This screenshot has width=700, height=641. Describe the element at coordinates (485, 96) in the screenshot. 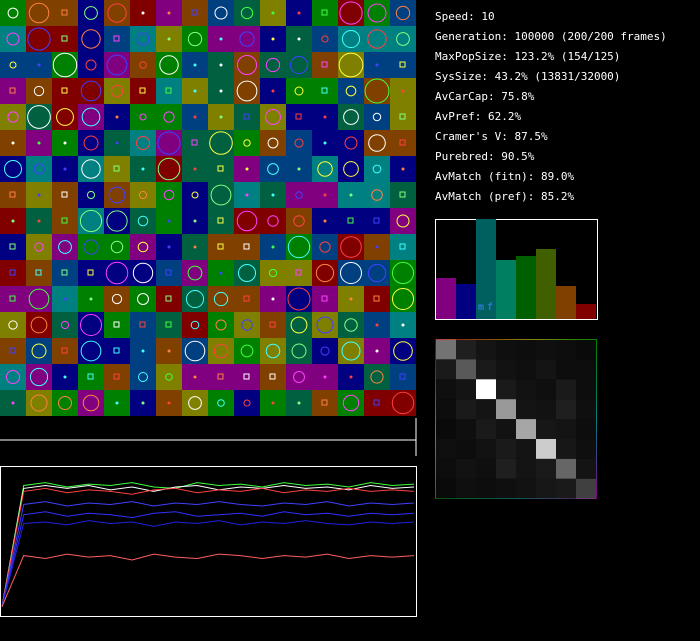

I see `stat-line: AvCarCap: 75.8%` at that location.